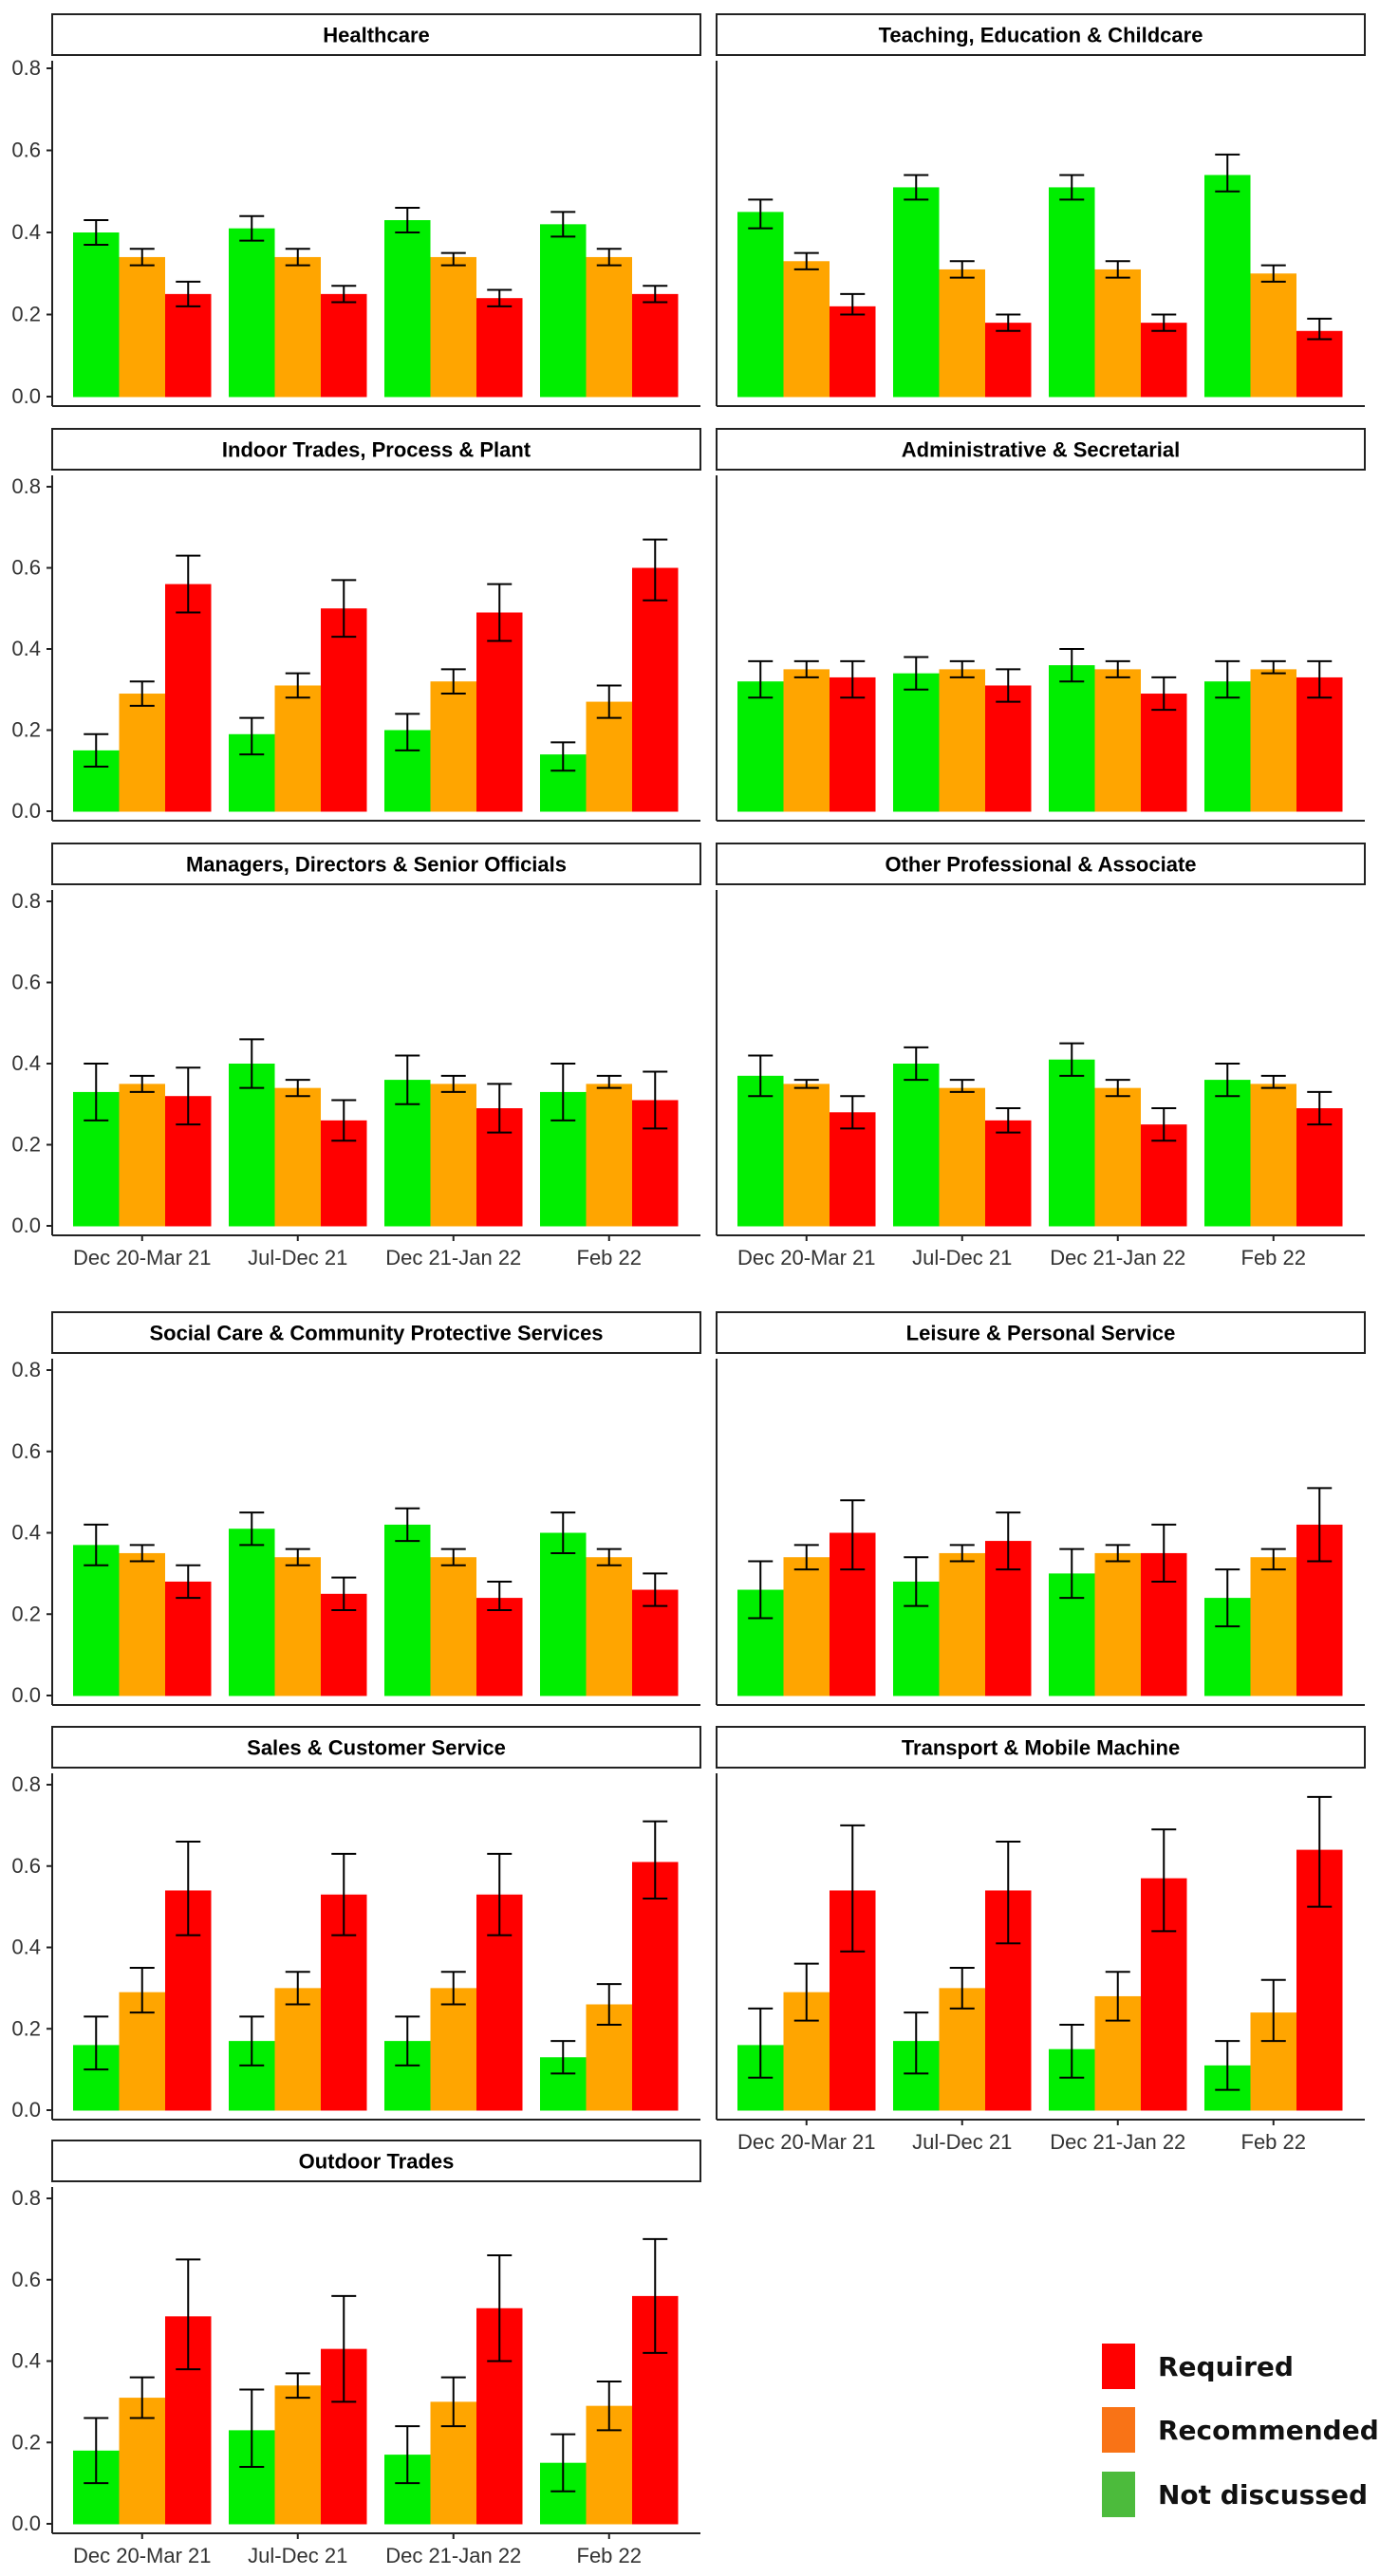 The image size is (1380, 2576). I want to click on legend-swatch, so click(1119, 2366).